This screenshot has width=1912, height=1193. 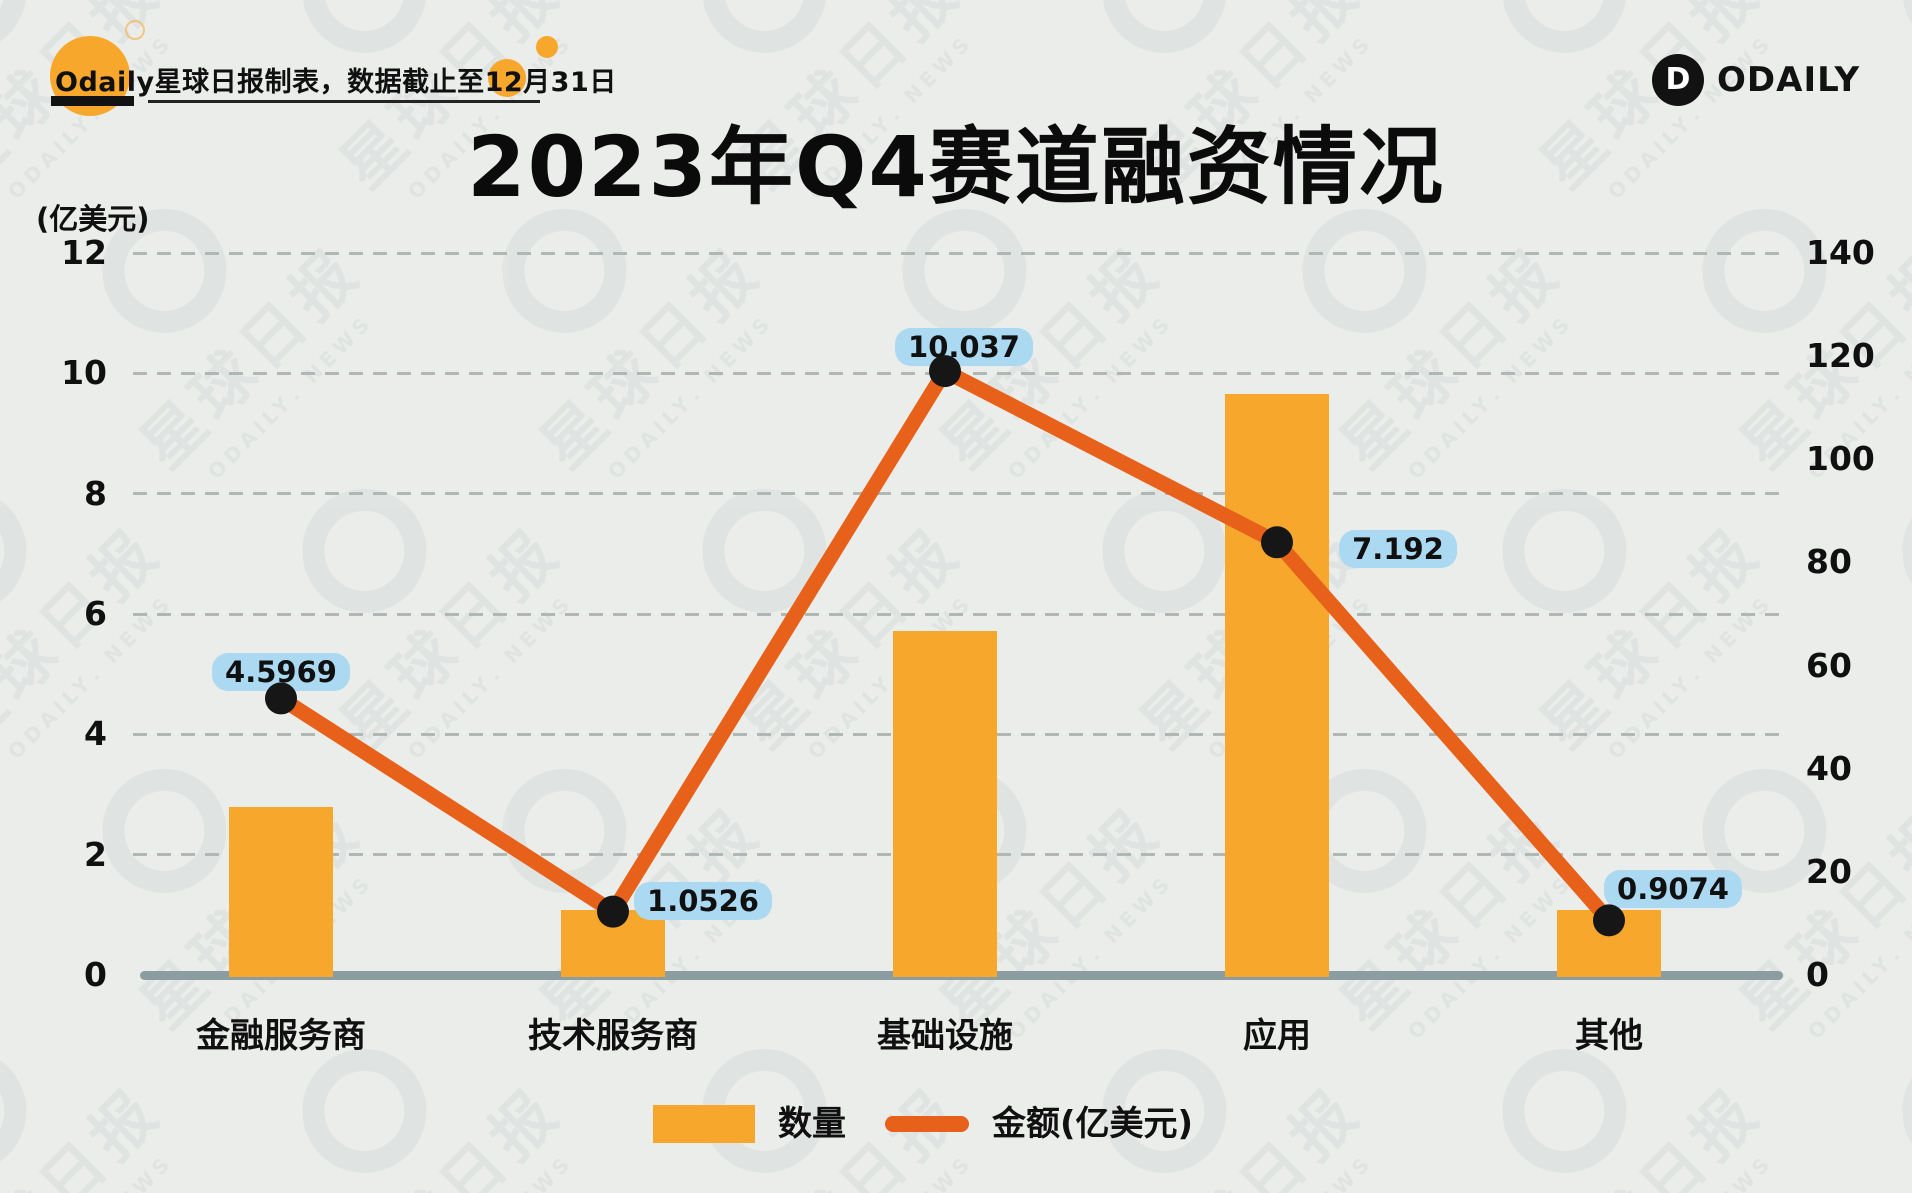 What do you see at coordinates (1609, 1036) in the screenshot?
I see `category-label: 其他` at bounding box center [1609, 1036].